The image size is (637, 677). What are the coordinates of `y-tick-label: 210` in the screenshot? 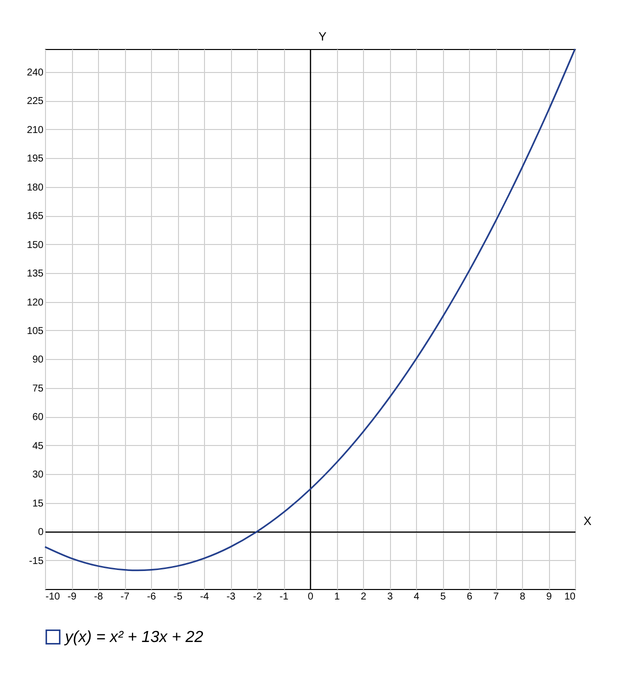 It's located at (35, 130).